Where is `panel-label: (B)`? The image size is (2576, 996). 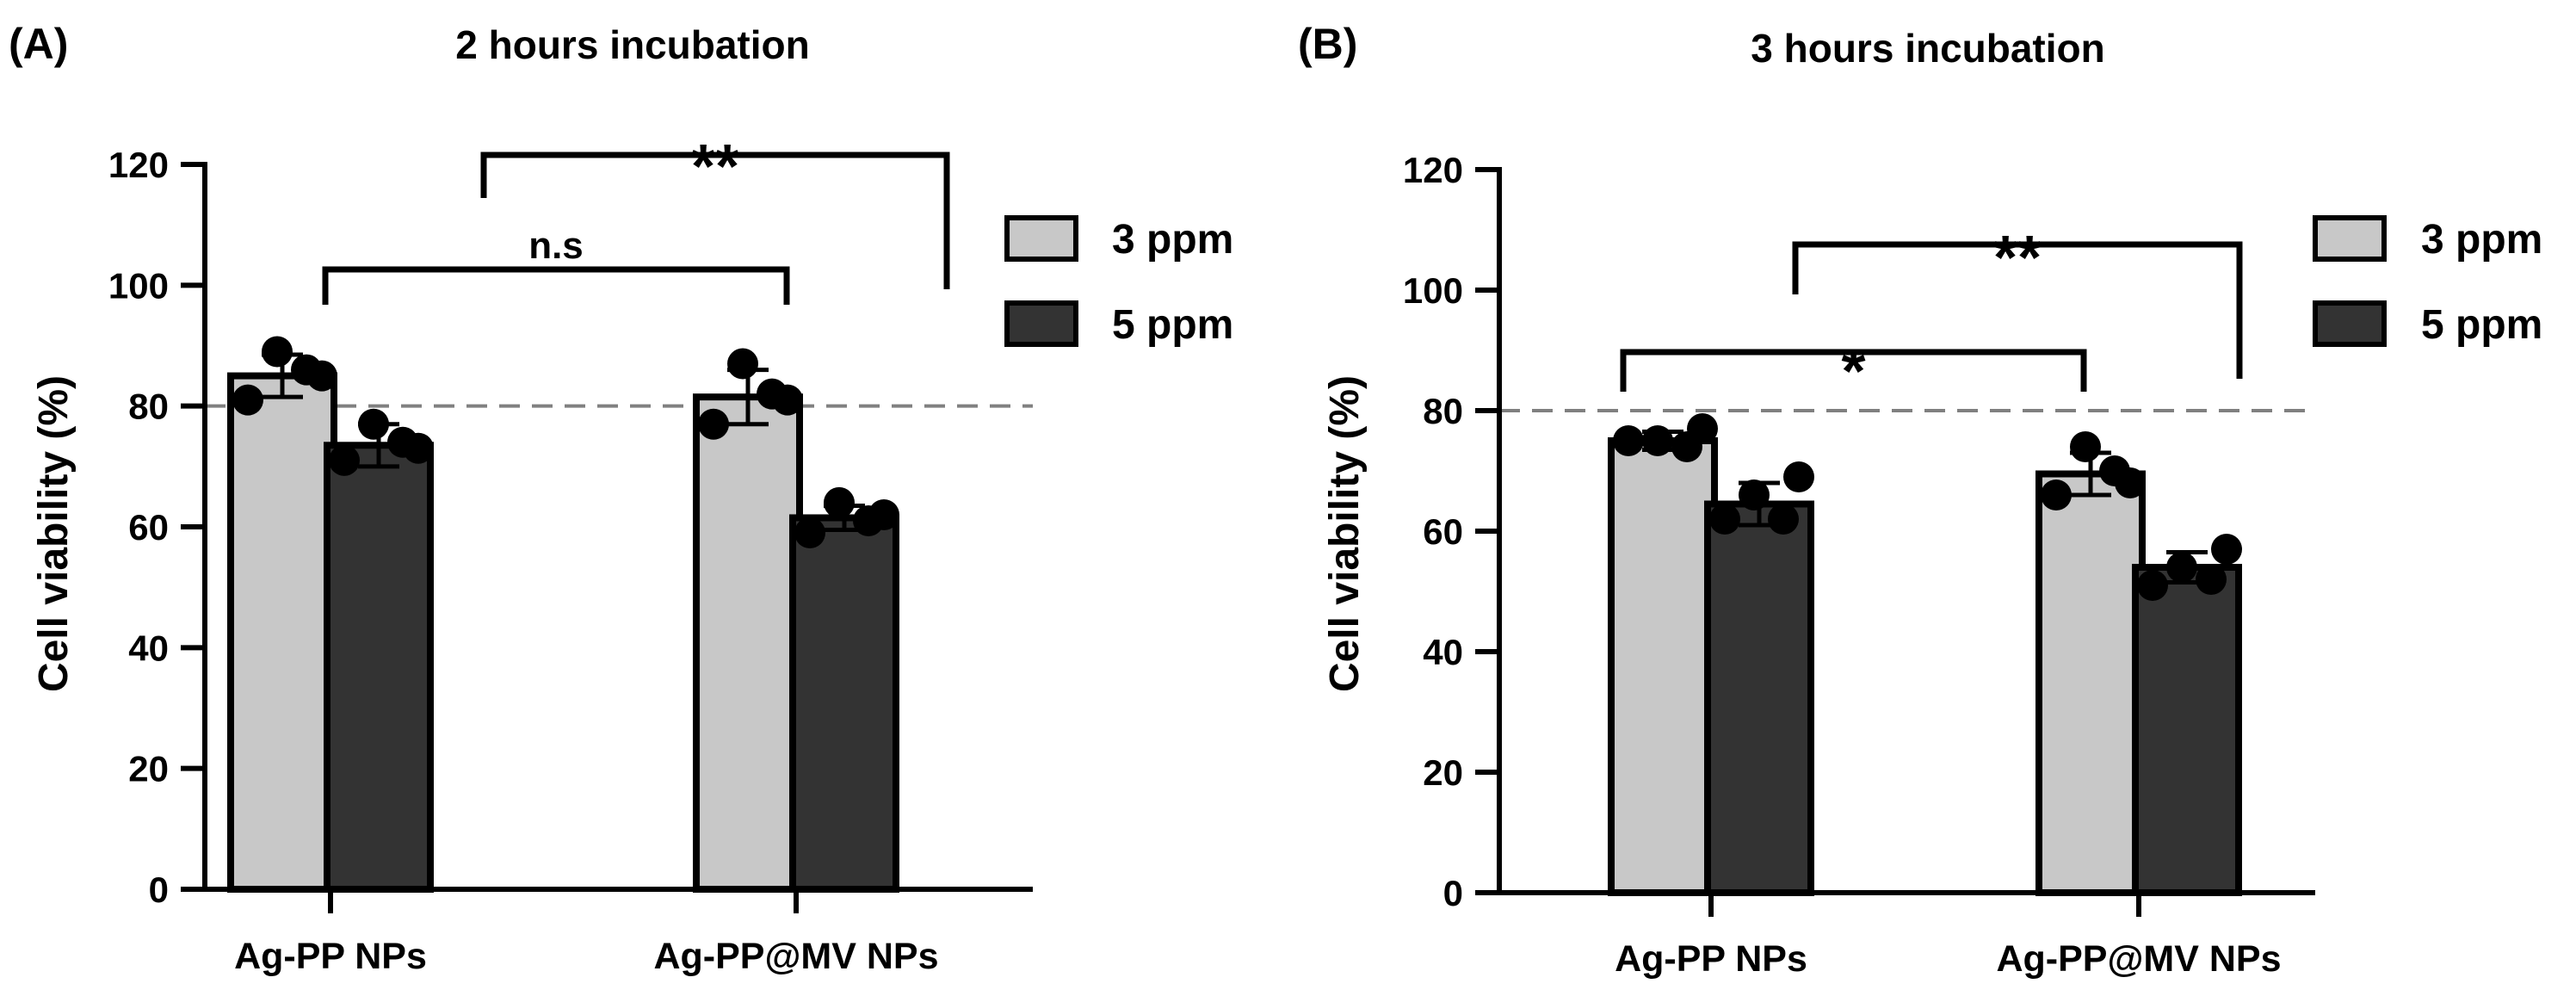 panel-label: (B) is located at coordinates (1327, 44).